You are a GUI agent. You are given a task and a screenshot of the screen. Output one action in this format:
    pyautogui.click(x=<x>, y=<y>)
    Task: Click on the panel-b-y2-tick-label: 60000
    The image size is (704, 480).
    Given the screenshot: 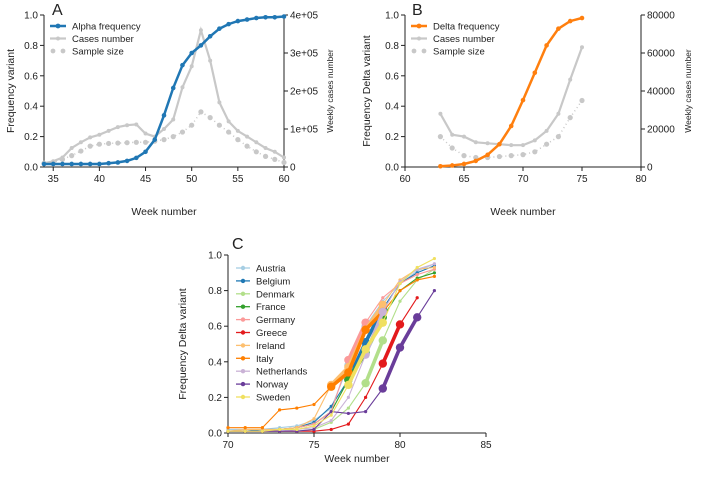 What is the action you would take?
    pyautogui.click(x=661, y=54)
    